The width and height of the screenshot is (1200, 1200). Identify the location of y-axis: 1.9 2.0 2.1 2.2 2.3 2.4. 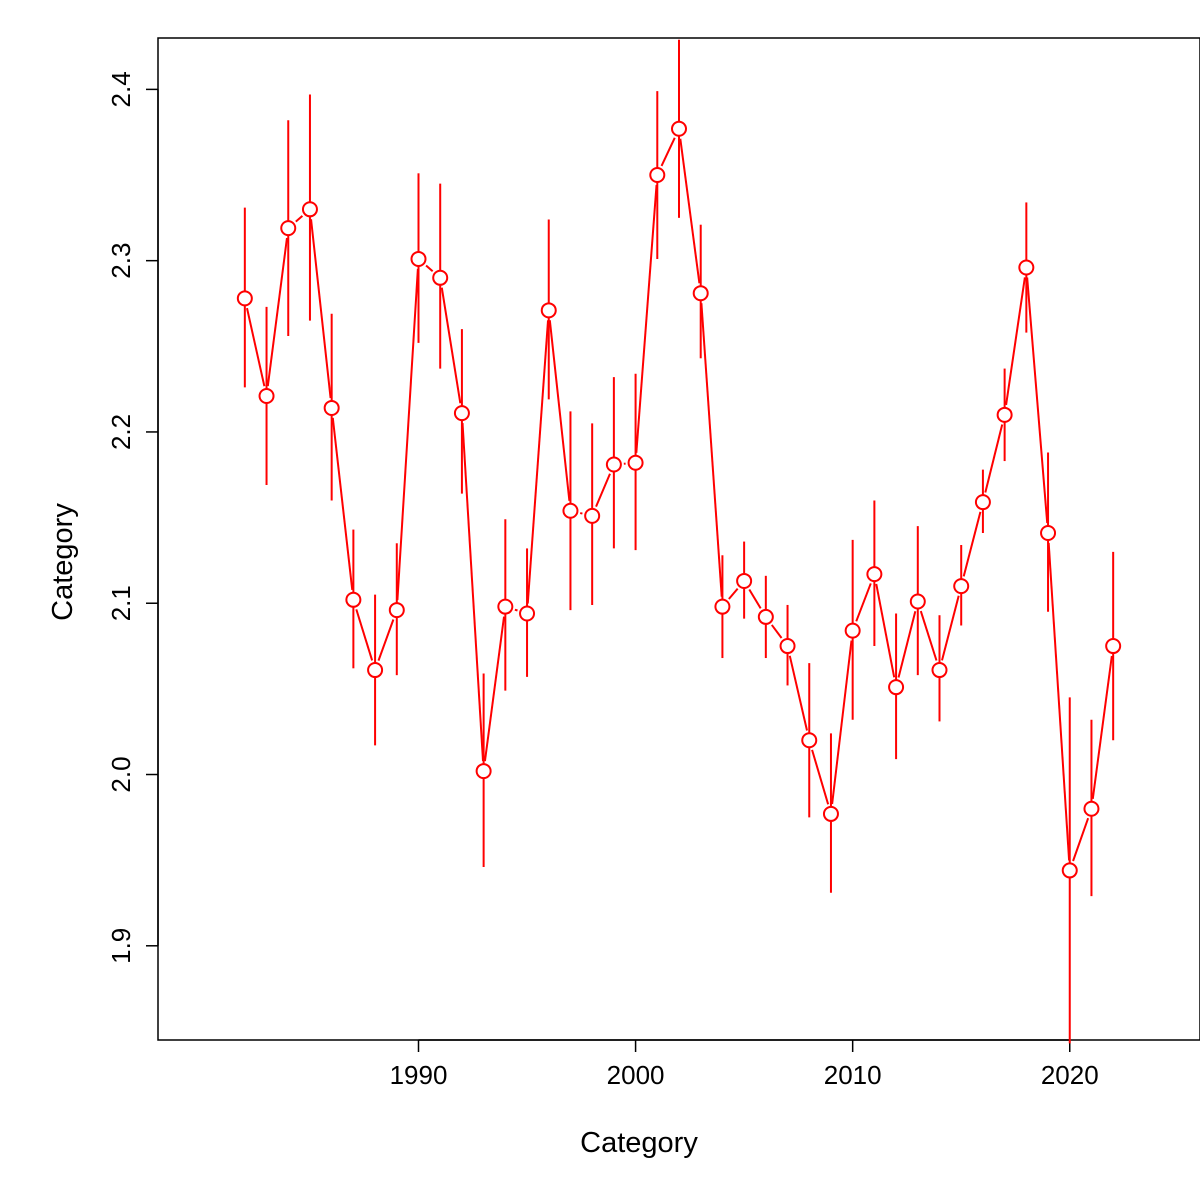
(132, 517).